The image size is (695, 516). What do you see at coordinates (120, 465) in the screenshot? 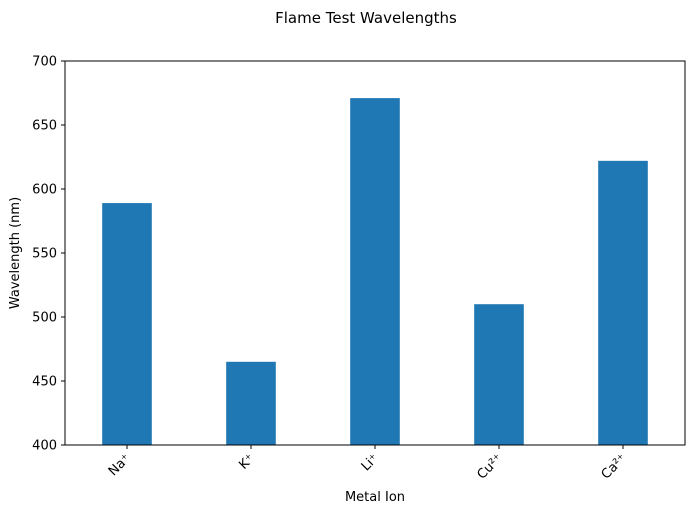
I see `x-tick-label-0: Na⁺` at bounding box center [120, 465].